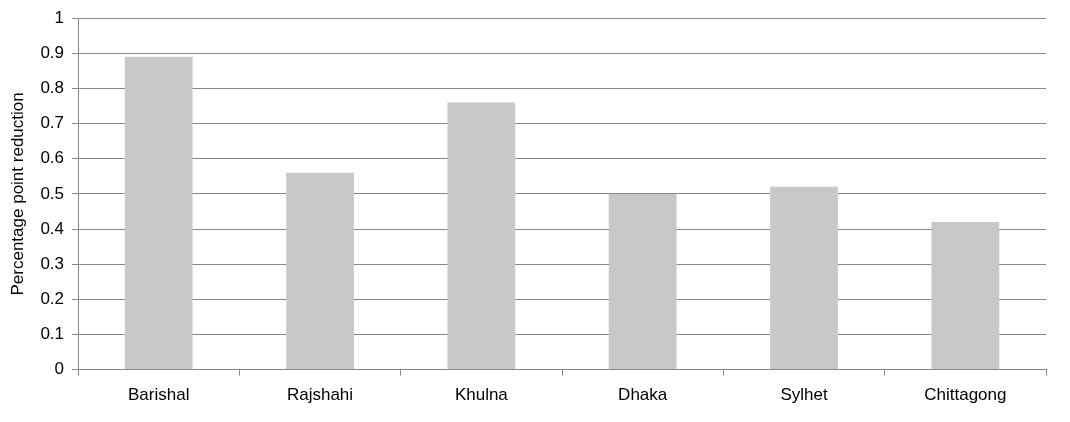  Describe the element at coordinates (17, 194) in the screenshot. I see `y-axis-title: Percentage point reduction` at that location.